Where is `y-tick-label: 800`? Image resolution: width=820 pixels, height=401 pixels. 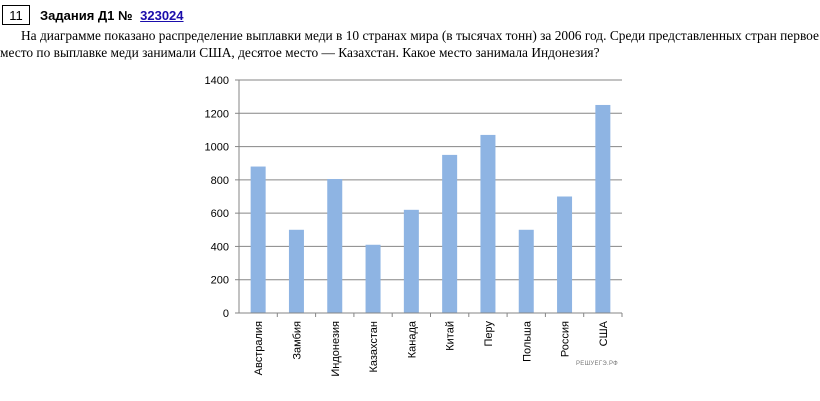
y-tick-label: 800 is located at coordinates (220, 181).